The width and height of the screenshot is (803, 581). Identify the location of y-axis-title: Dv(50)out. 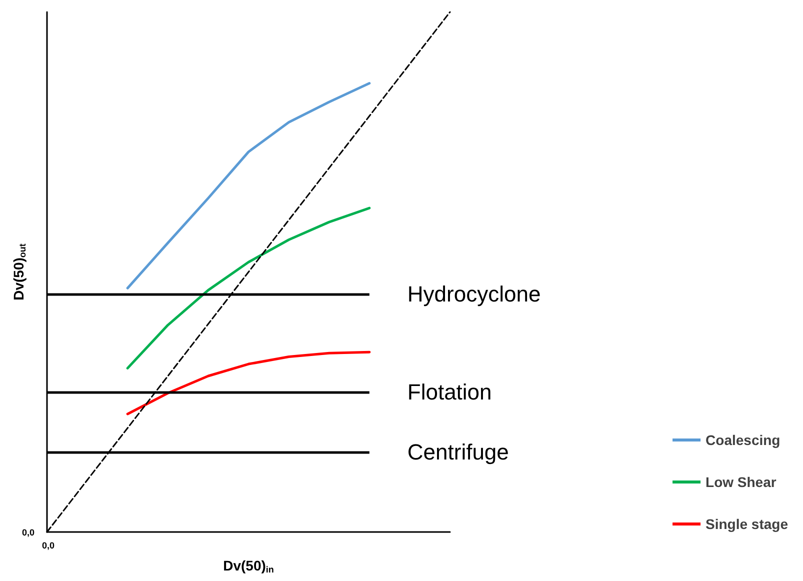
(19, 272).